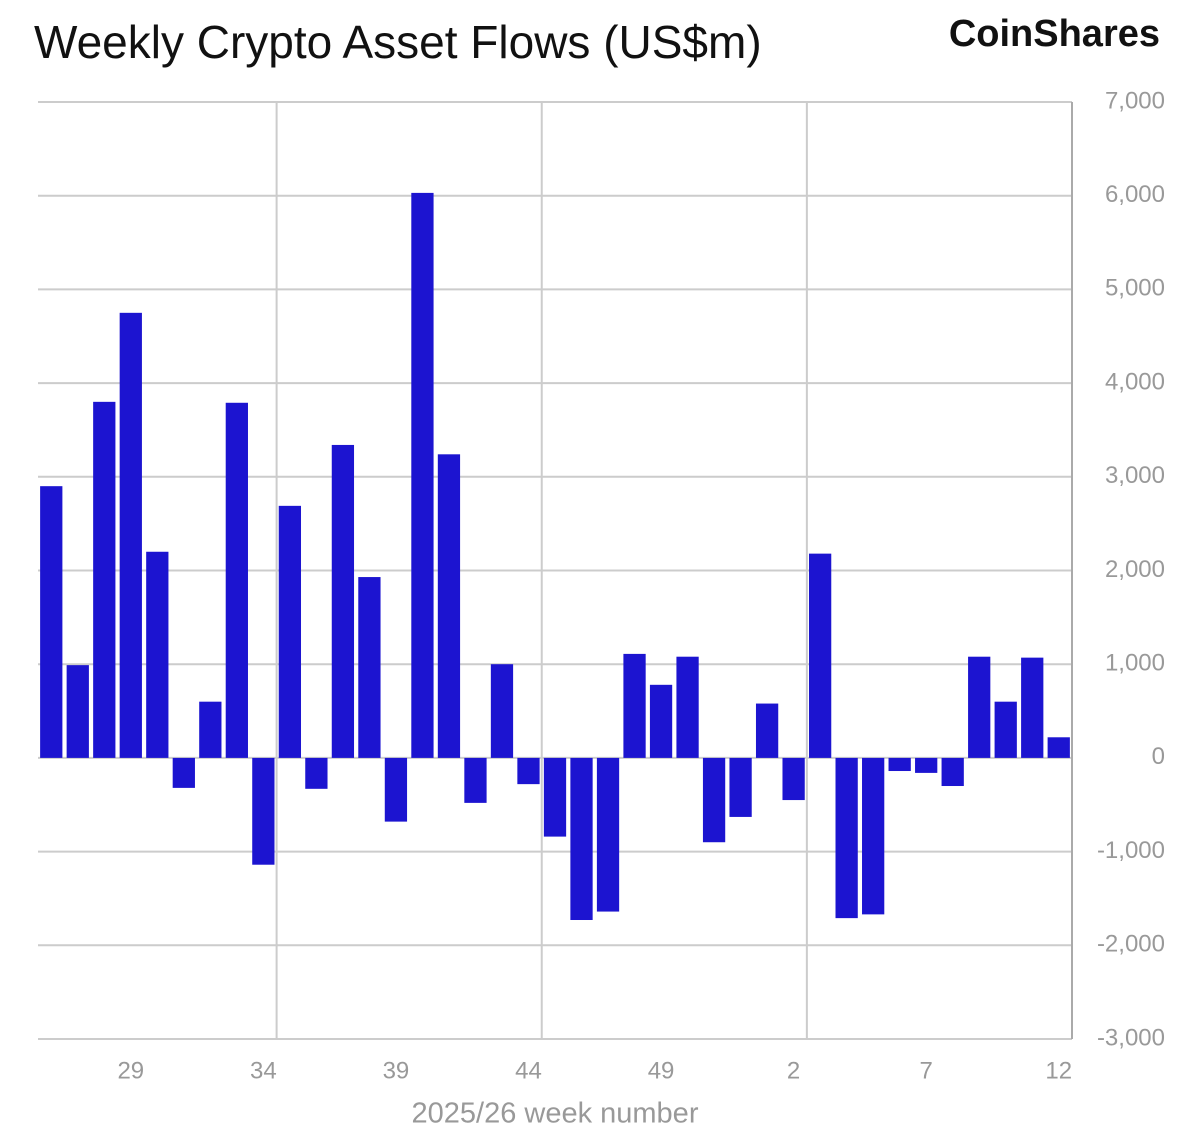 The height and width of the screenshot is (1142, 1204). What do you see at coordinates (398, 42) in the screenshot?
I see `chart-title: Weekly Crypto Asset Flows (US$m)` at bounding box center [398, 42].